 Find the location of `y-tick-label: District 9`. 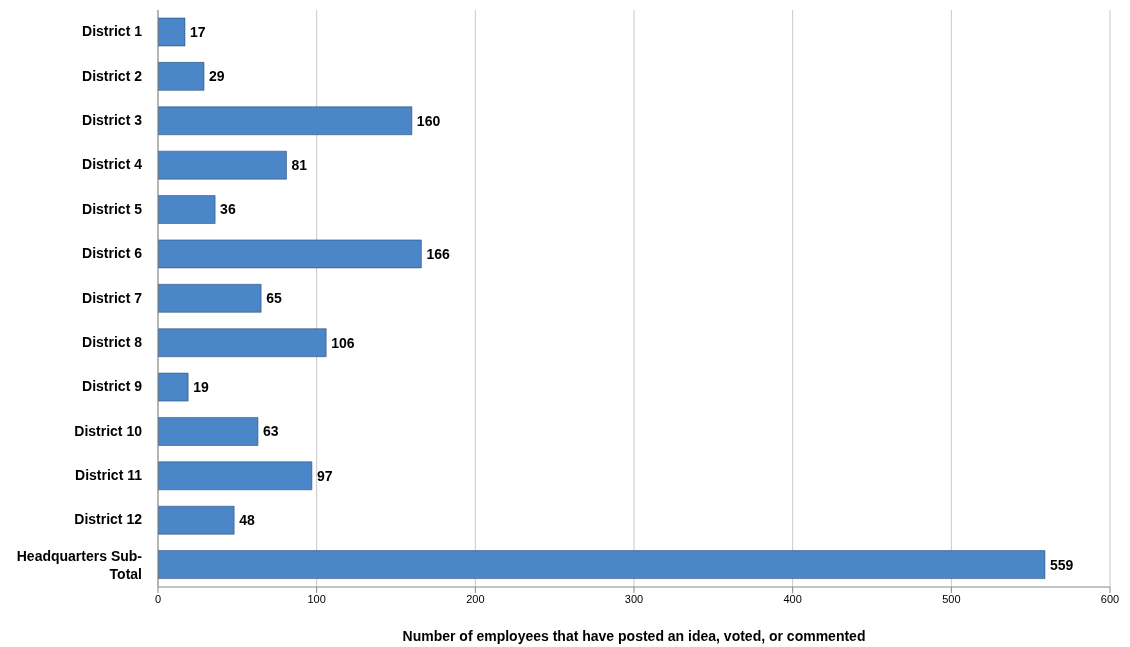

y-tick-label: District 9 is located at coordinates (112, 385).